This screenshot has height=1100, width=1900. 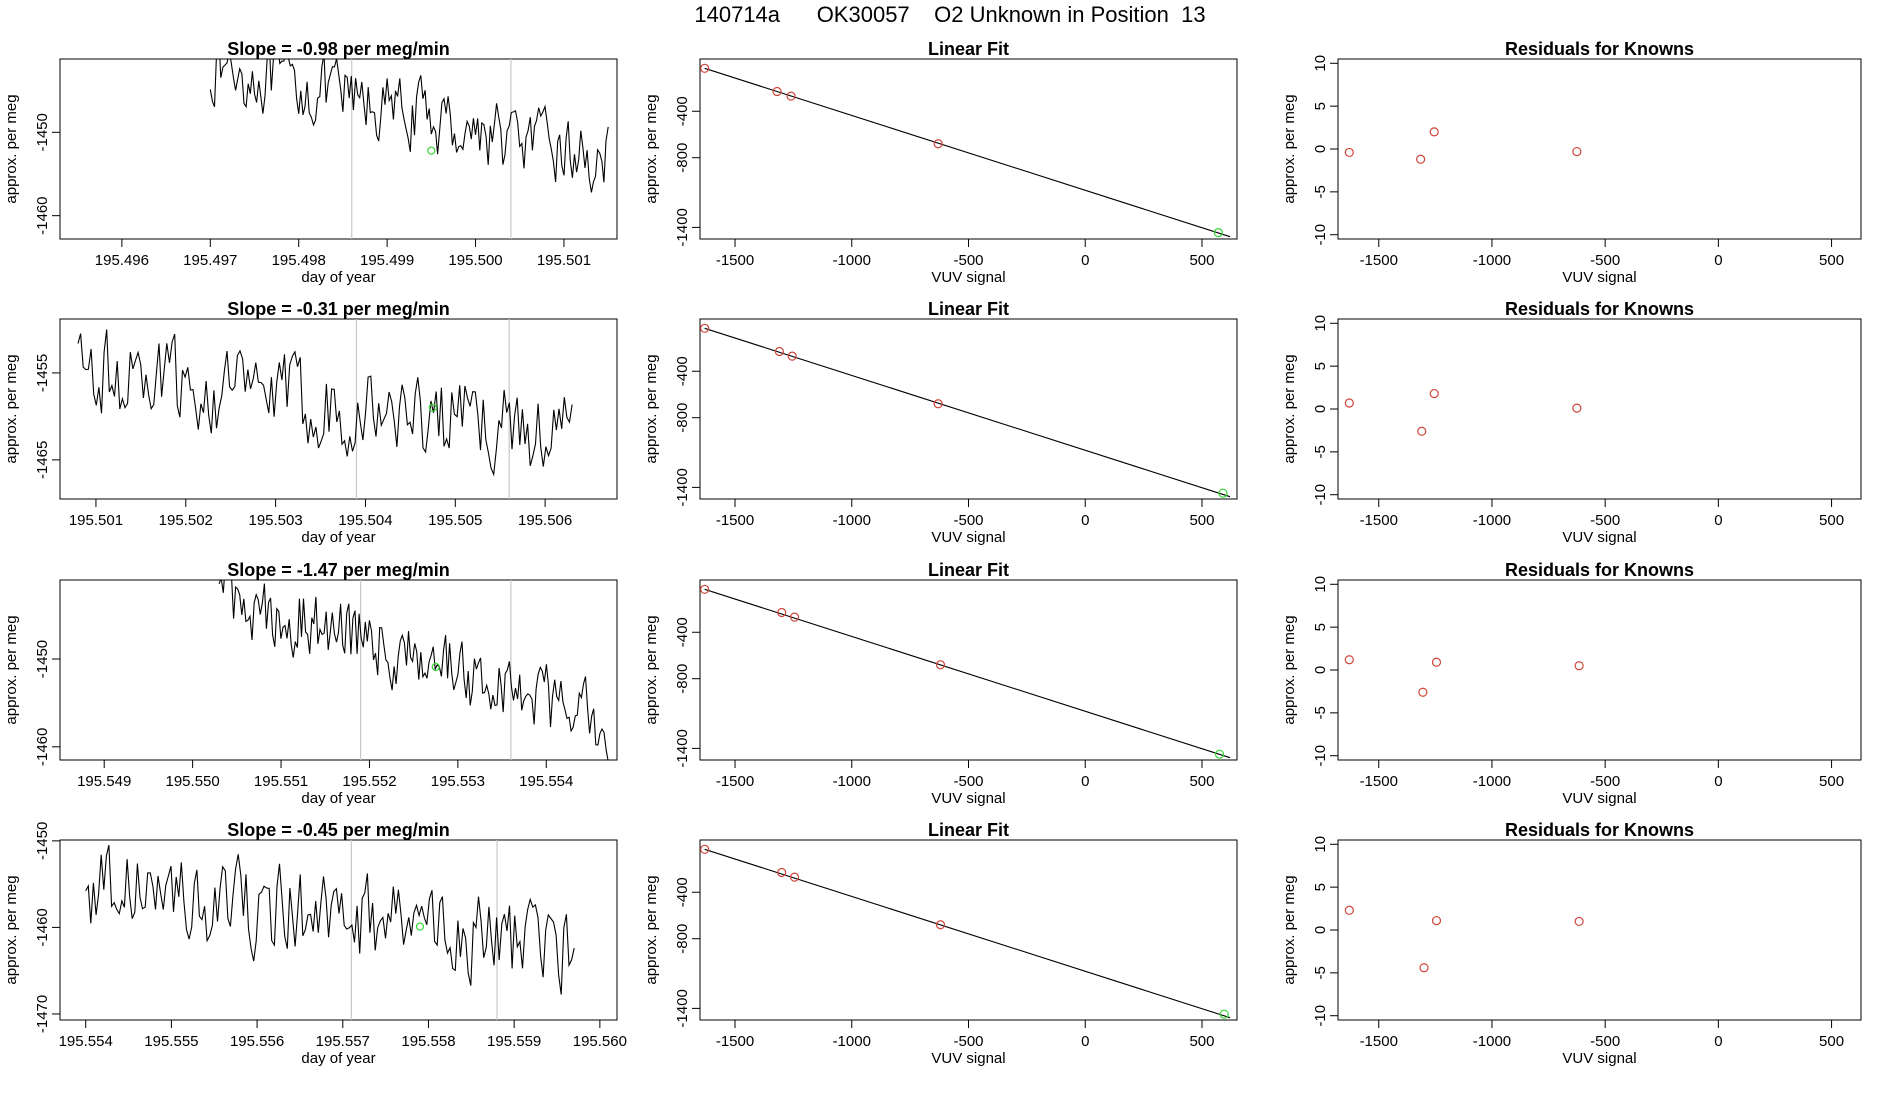 I want to click on fit-2-fit-line, so click(x=967, y=412).